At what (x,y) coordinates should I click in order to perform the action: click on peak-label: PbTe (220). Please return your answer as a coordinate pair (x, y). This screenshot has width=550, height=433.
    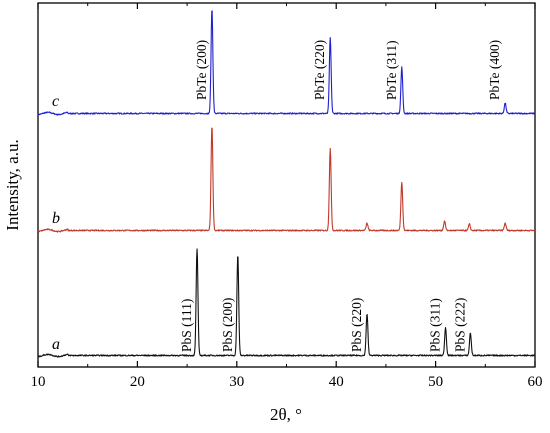
    Looking at the image, I should click on (319, 70).